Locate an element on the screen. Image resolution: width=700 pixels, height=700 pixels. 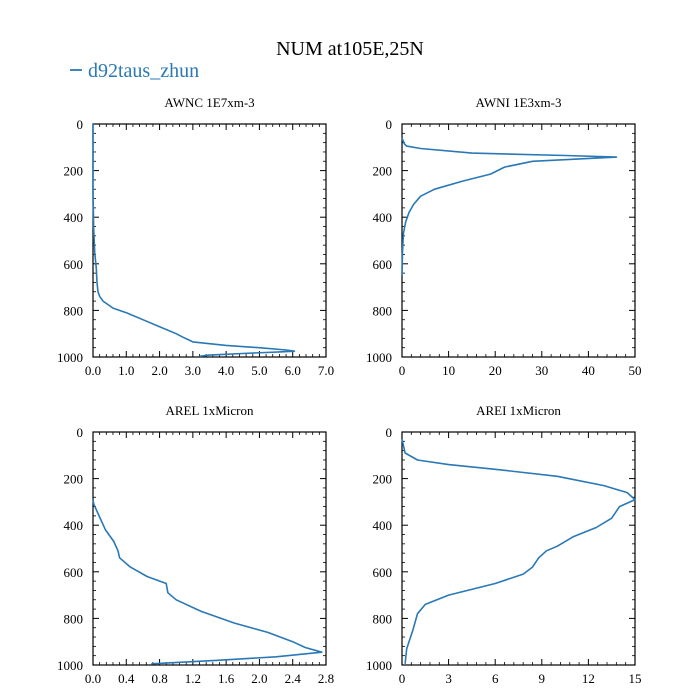
x-tick-label: 3.0 is located at coordinates (193, 370).